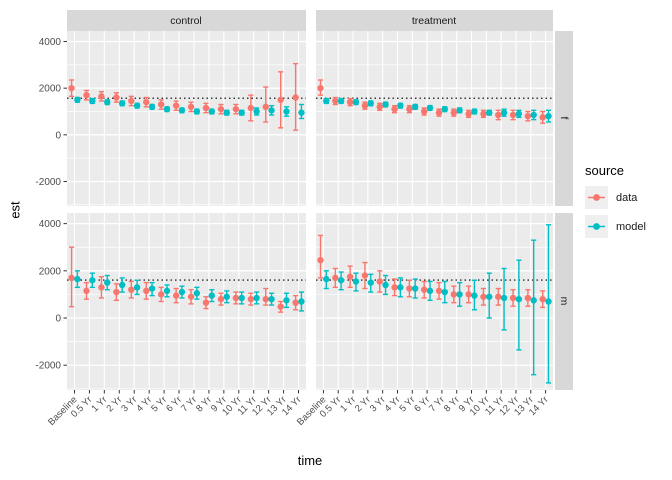  What do you see at coordinates (564, 301) in the screenshot?
I see `facet-strip-m: m` at bounding box center [564, 301].